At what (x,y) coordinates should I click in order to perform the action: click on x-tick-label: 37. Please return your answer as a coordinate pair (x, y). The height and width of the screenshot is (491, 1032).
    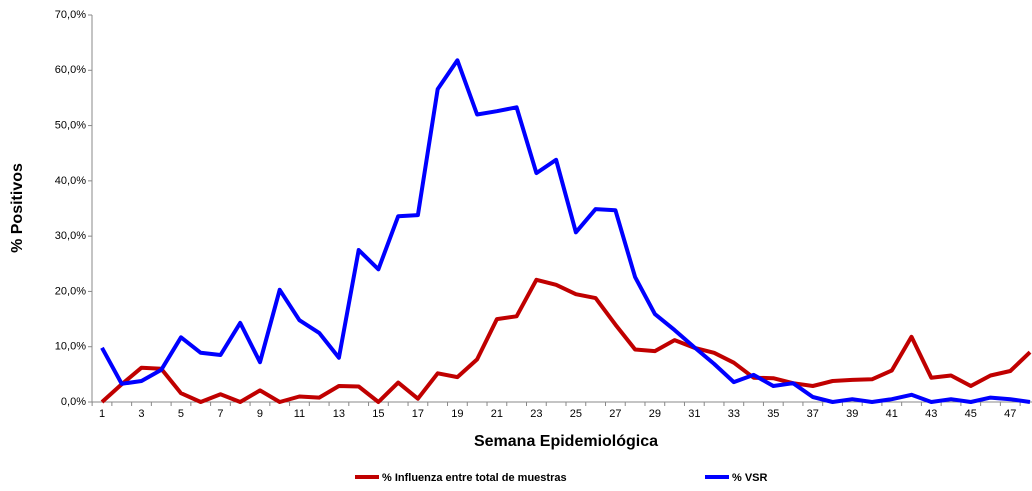
    Looking at the image, I should click on (813, 414).